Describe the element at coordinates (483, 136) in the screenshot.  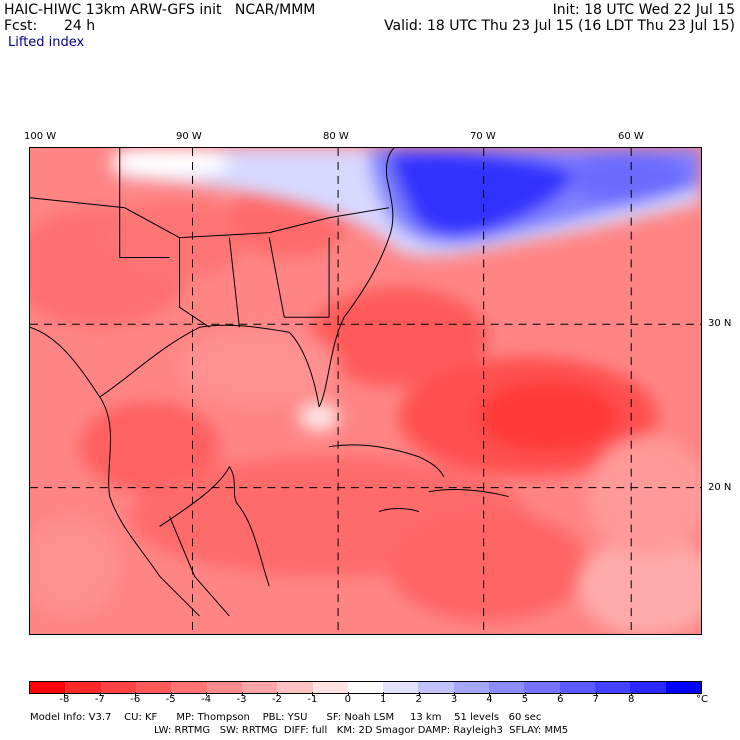
I see `lon-label-70w: 70 W` at that location.